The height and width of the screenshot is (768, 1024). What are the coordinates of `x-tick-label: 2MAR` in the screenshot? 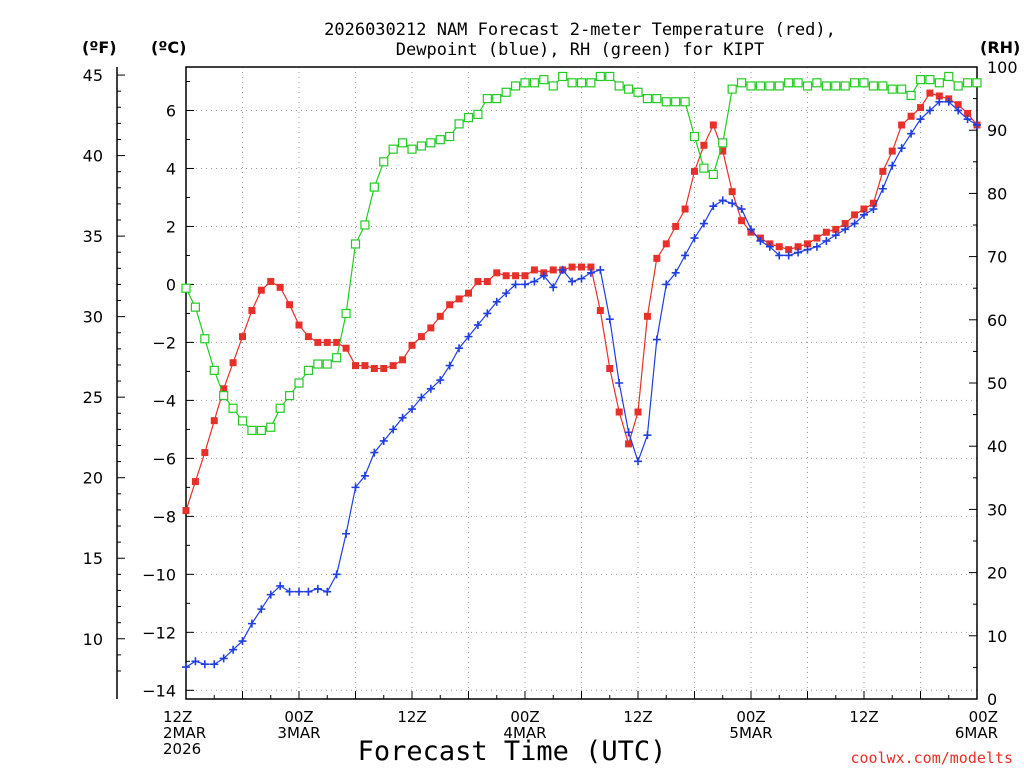 It's located at (184, 733).